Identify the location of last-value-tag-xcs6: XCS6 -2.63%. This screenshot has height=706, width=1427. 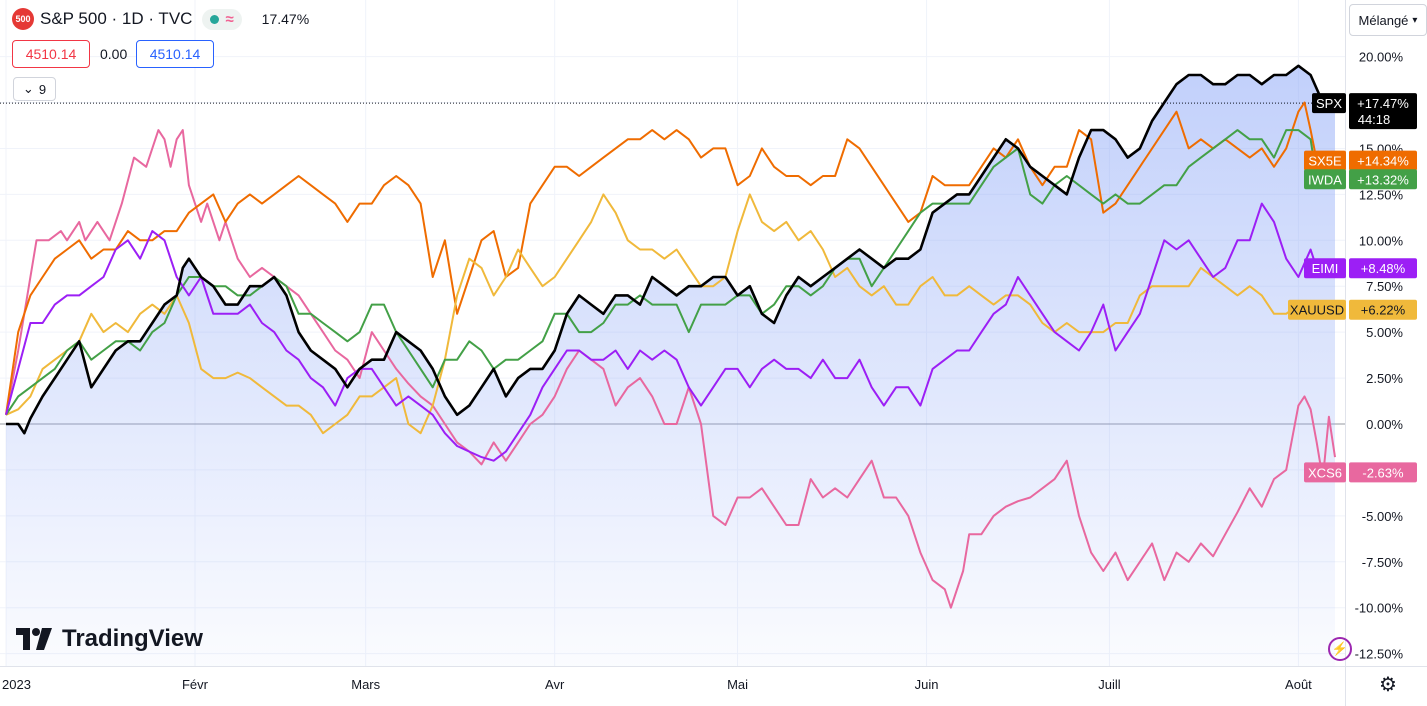
(1360, 472).